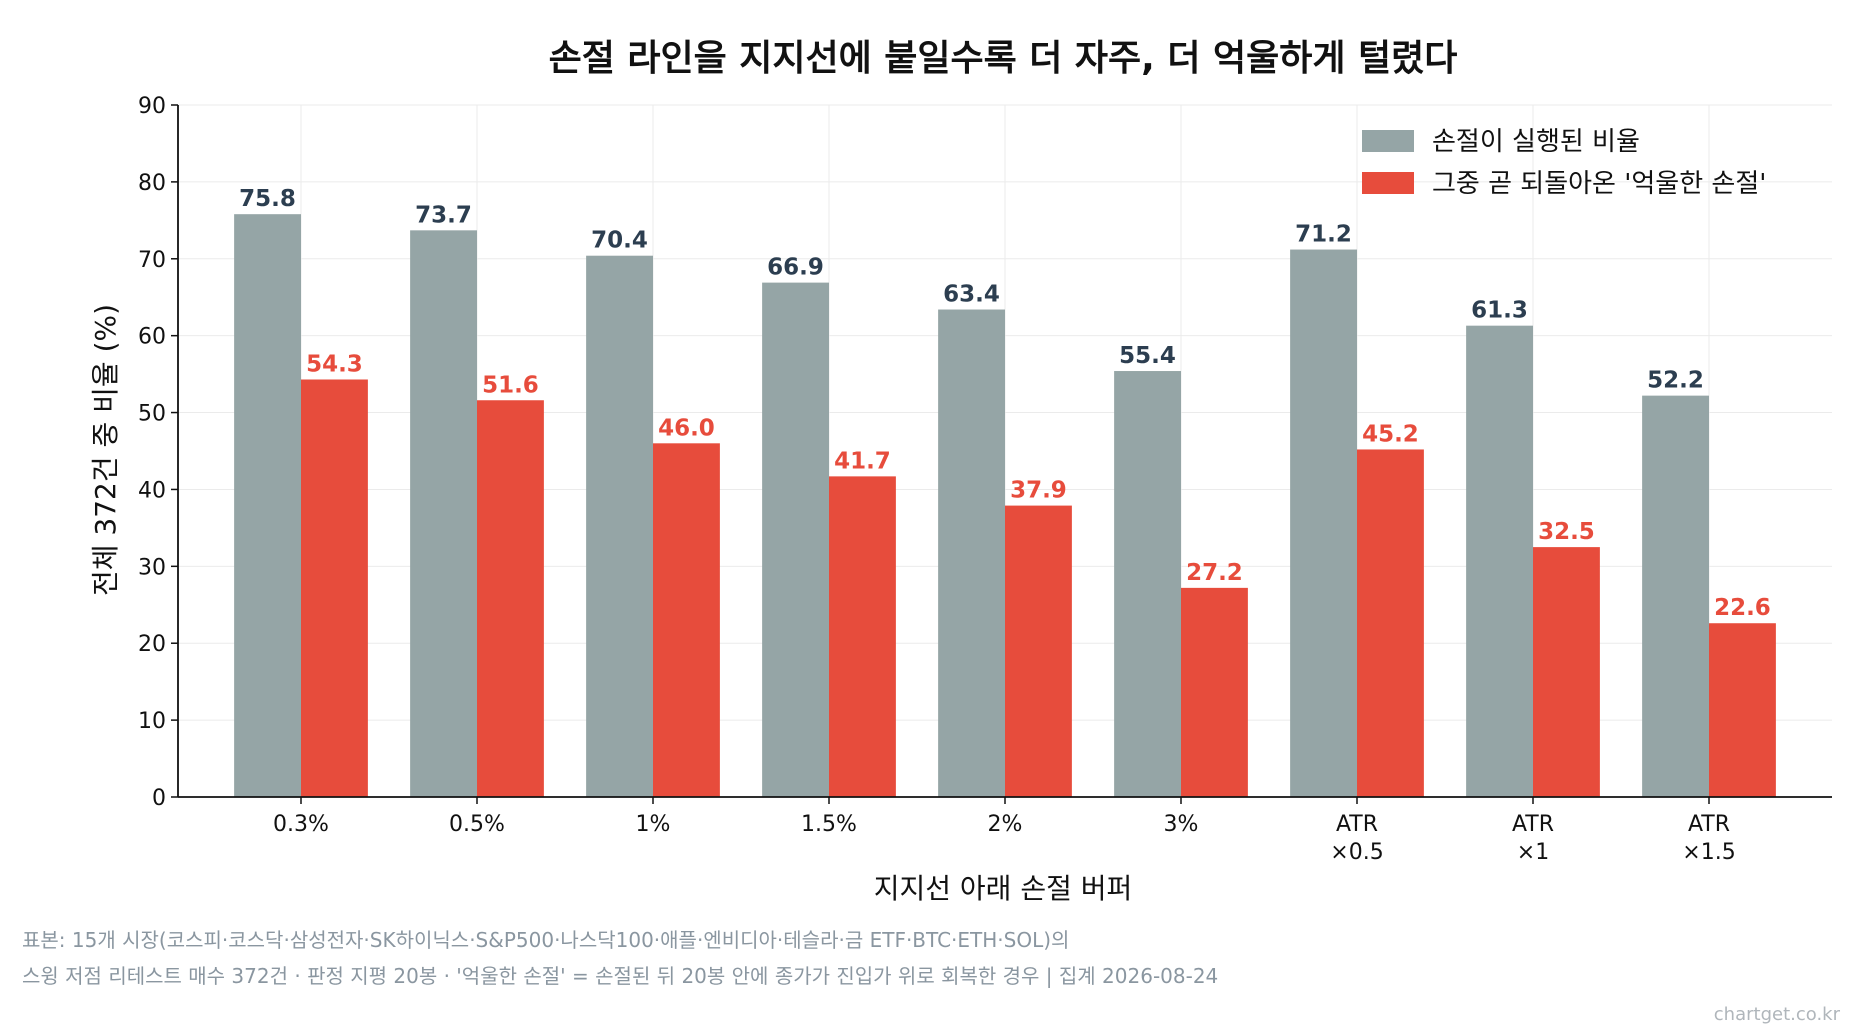 The height and width of the screenshot is (1035, 1860). Describe the element at coordinates (1003, 58) in the screenshot. I see `chart-title: 손절 라인을 지지선에 붙일수록 더 자주, 더 억울하게 털렸다` at that location.